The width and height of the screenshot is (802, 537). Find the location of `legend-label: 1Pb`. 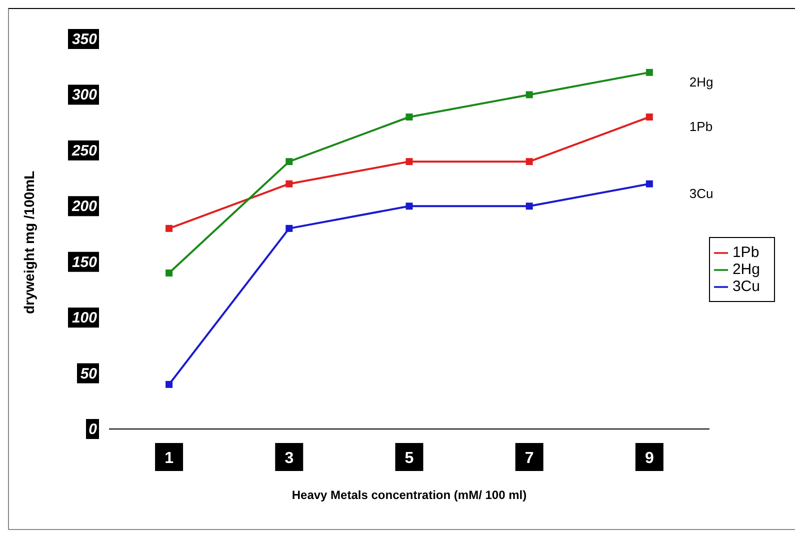

legend-label: 1Pb is located at coordinates (746, 252).